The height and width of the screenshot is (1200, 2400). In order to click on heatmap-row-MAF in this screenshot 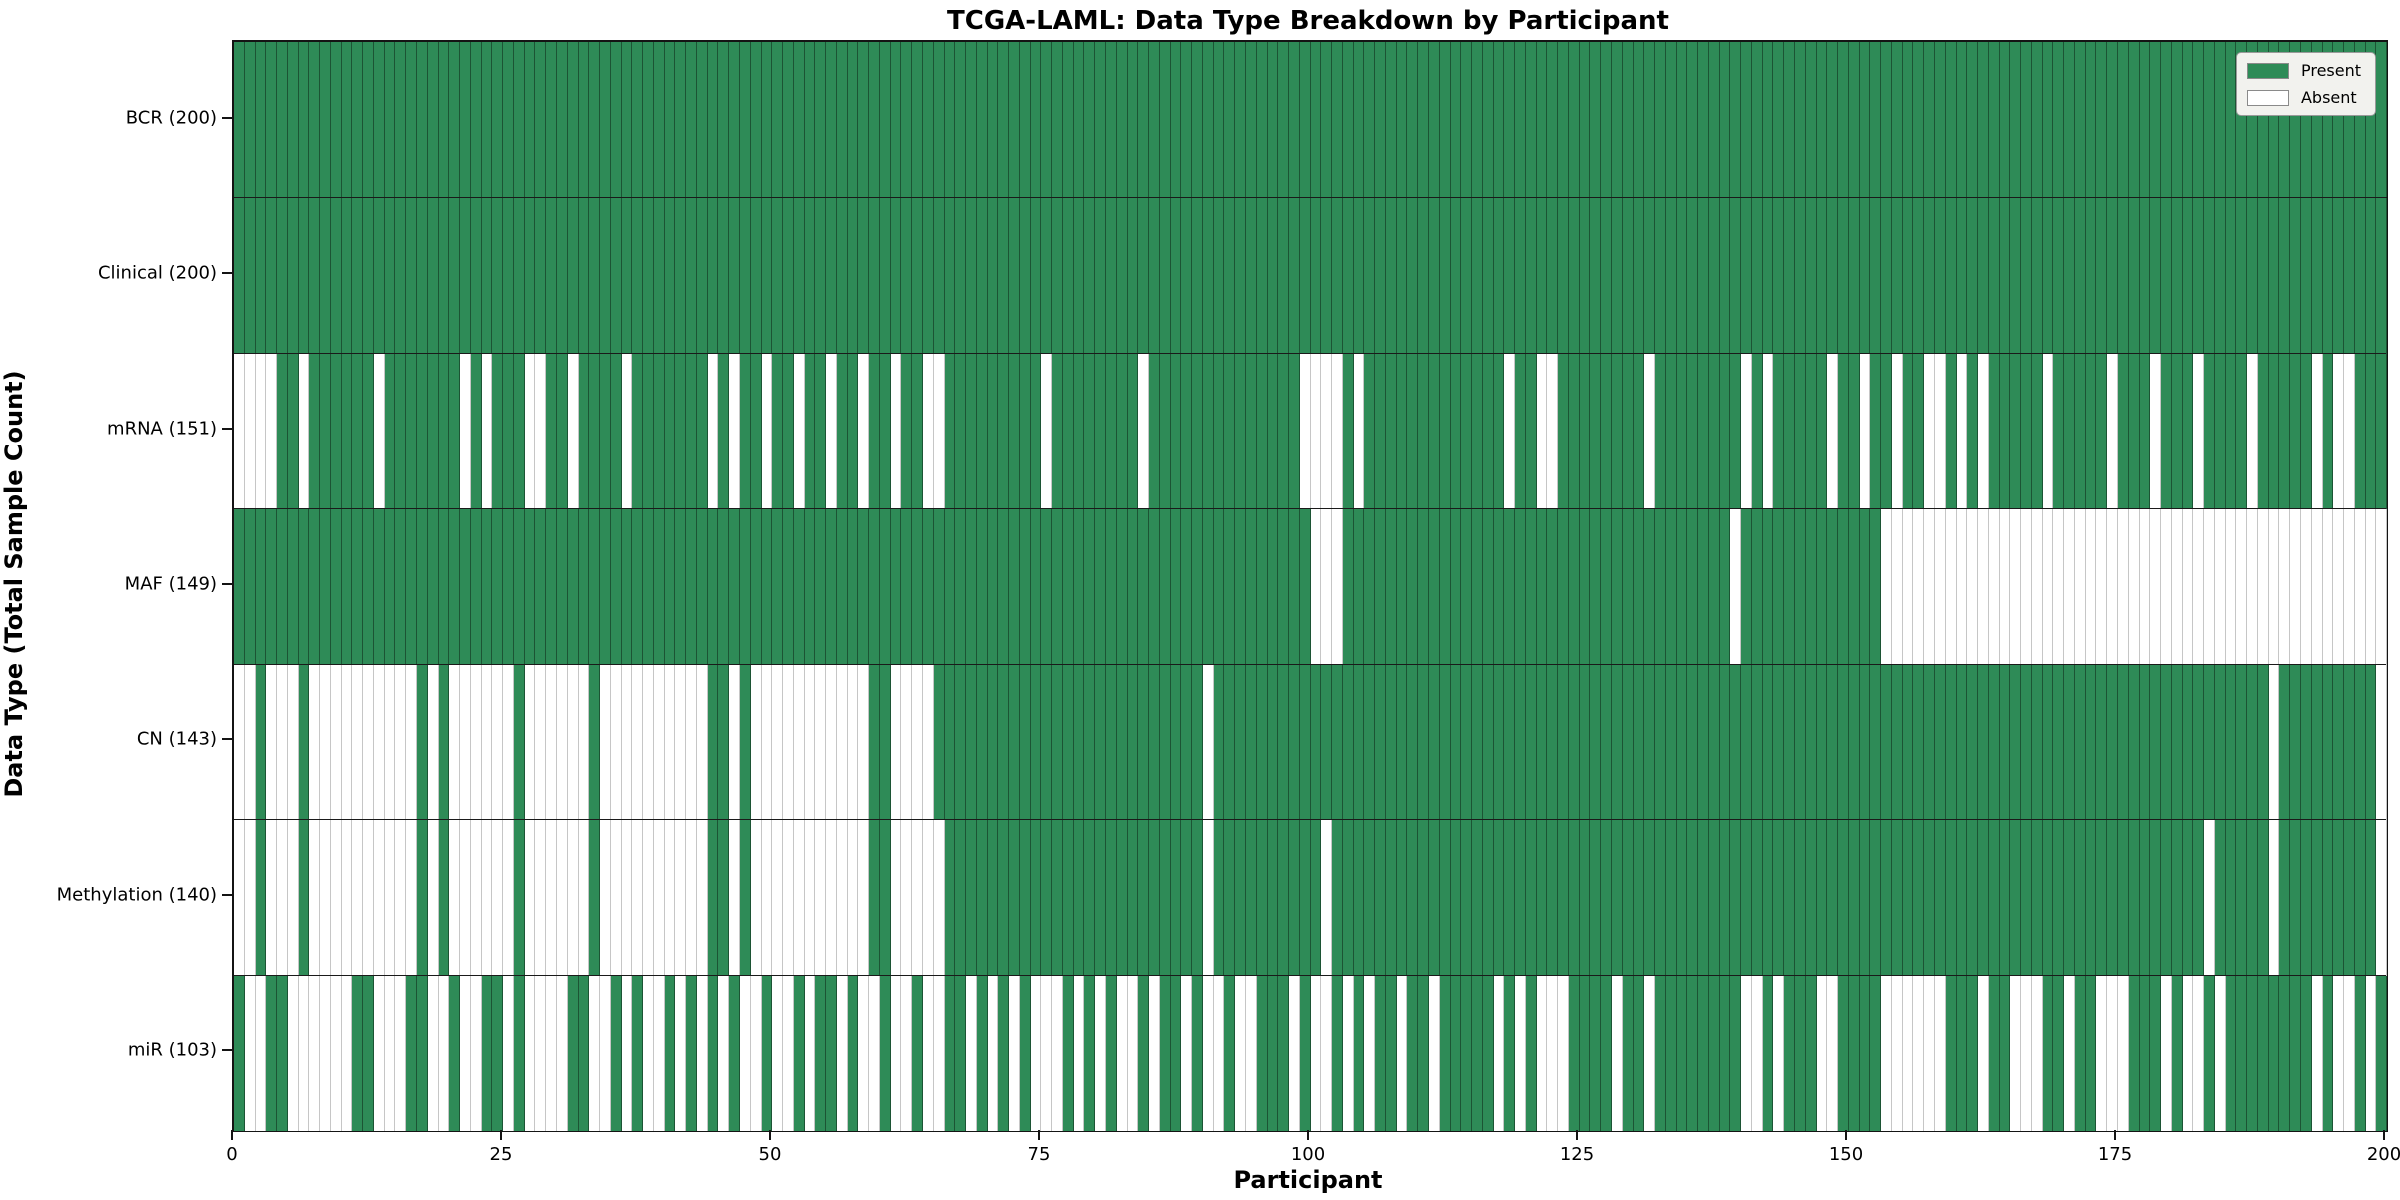, I will do `click(1311, 586)`.